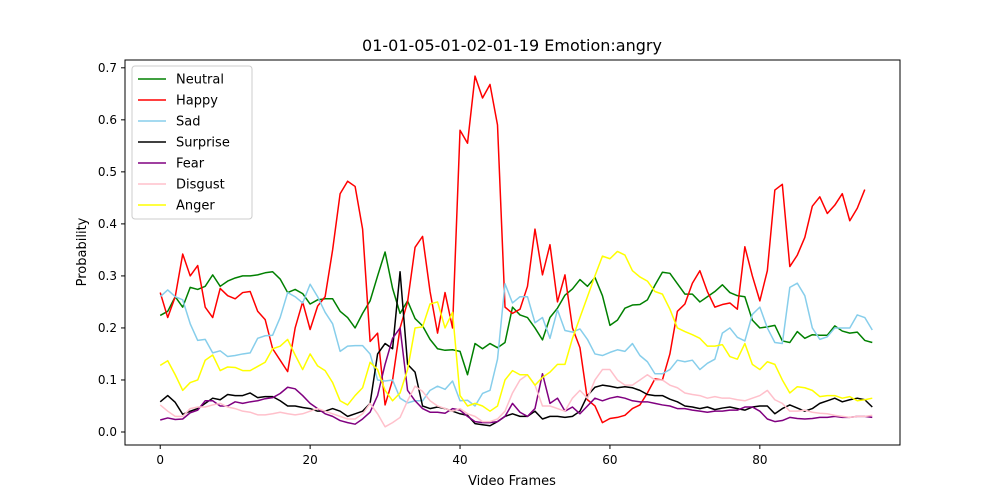 This screenshot has height=500, width=1000. I want to click on y-tick-label: 0.4, so click(107, 224).